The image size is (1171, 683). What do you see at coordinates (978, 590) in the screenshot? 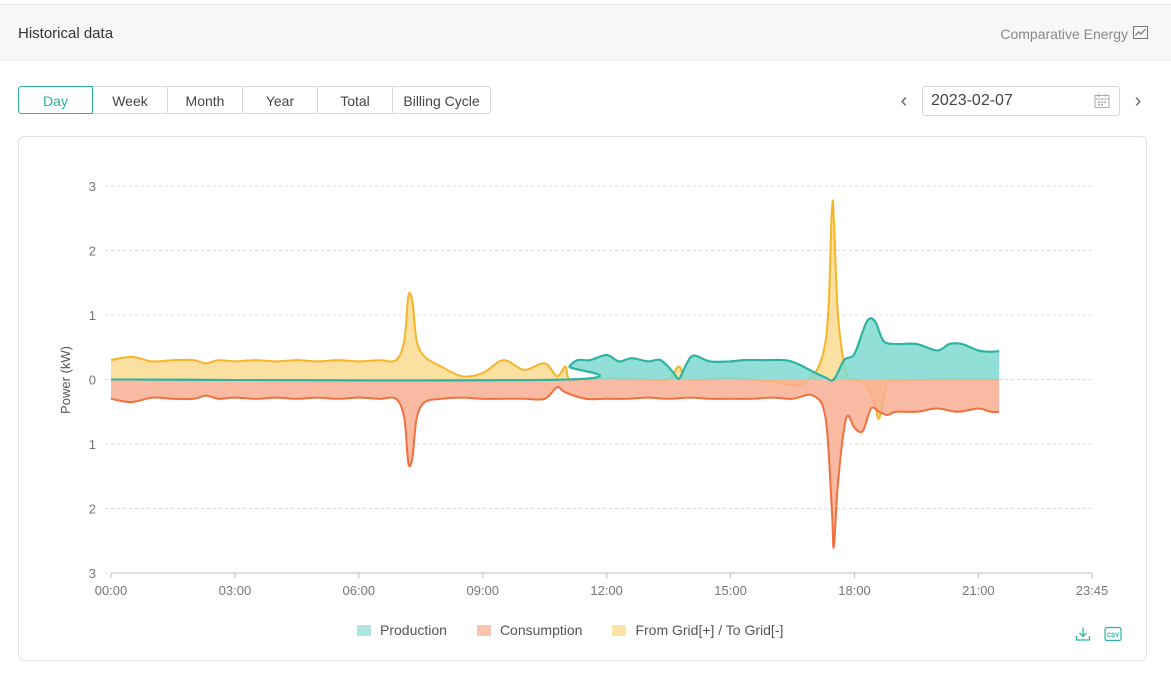
I see `x-tick-label: 21:00` at bounding box center [978, 590].